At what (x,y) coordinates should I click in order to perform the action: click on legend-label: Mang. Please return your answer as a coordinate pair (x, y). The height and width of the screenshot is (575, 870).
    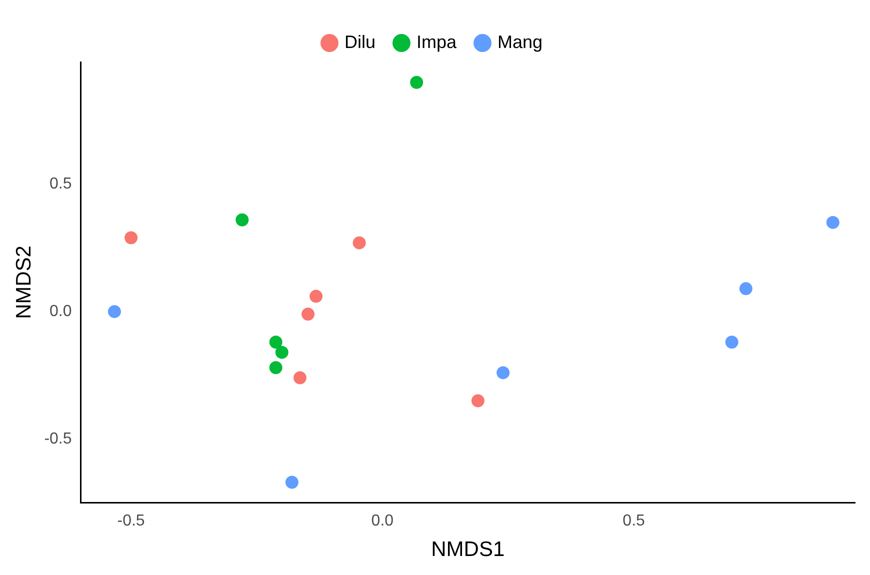
    Looking at the image, I should click on (520, 42).